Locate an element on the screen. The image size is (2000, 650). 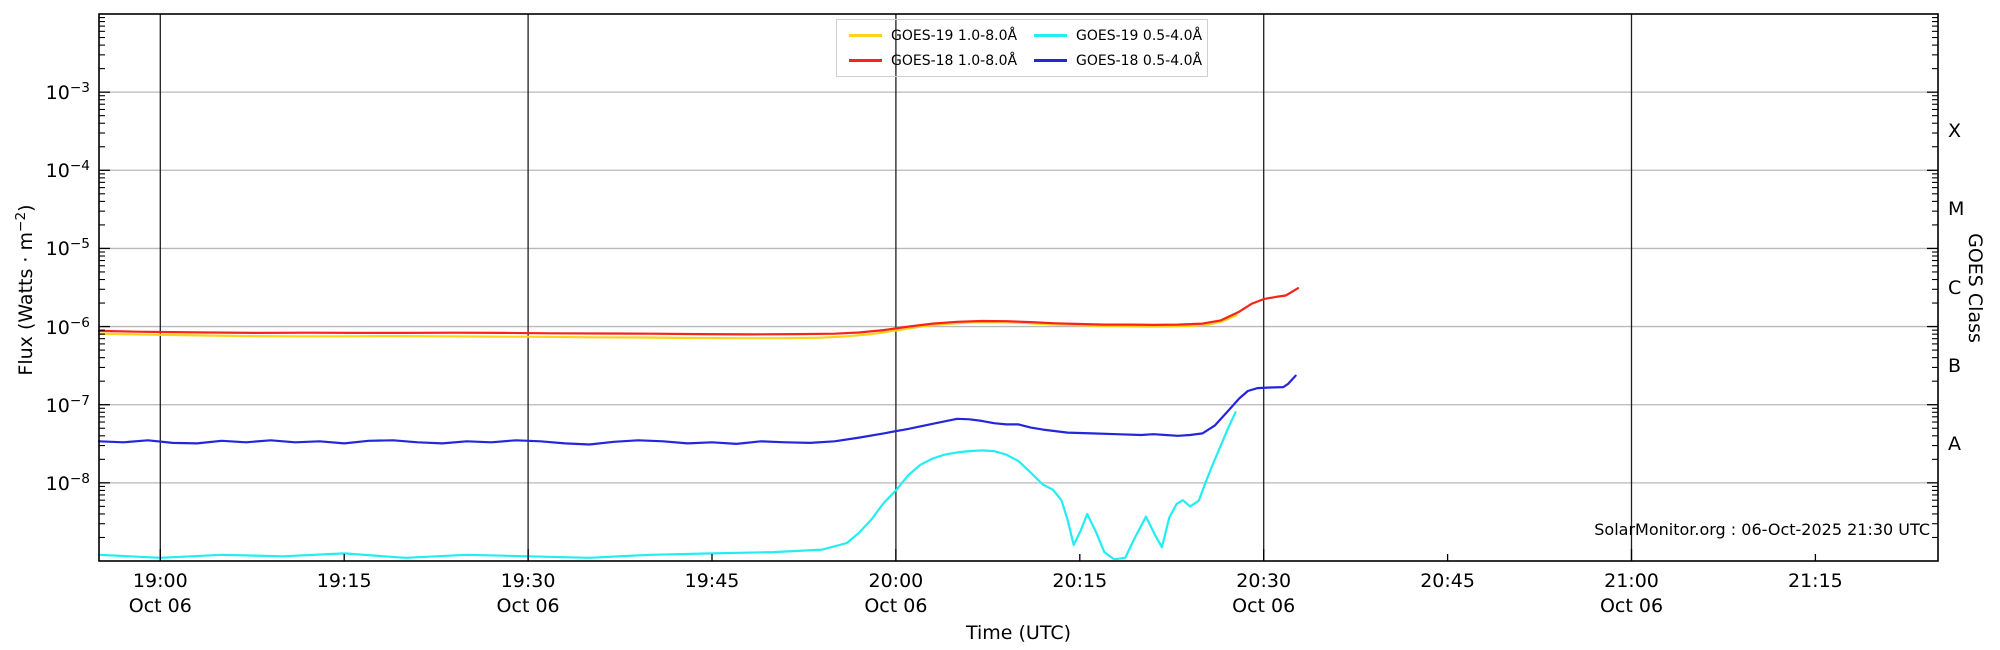
y-tick-label: 10⁻⁷ is located at coordinates (67, 404).